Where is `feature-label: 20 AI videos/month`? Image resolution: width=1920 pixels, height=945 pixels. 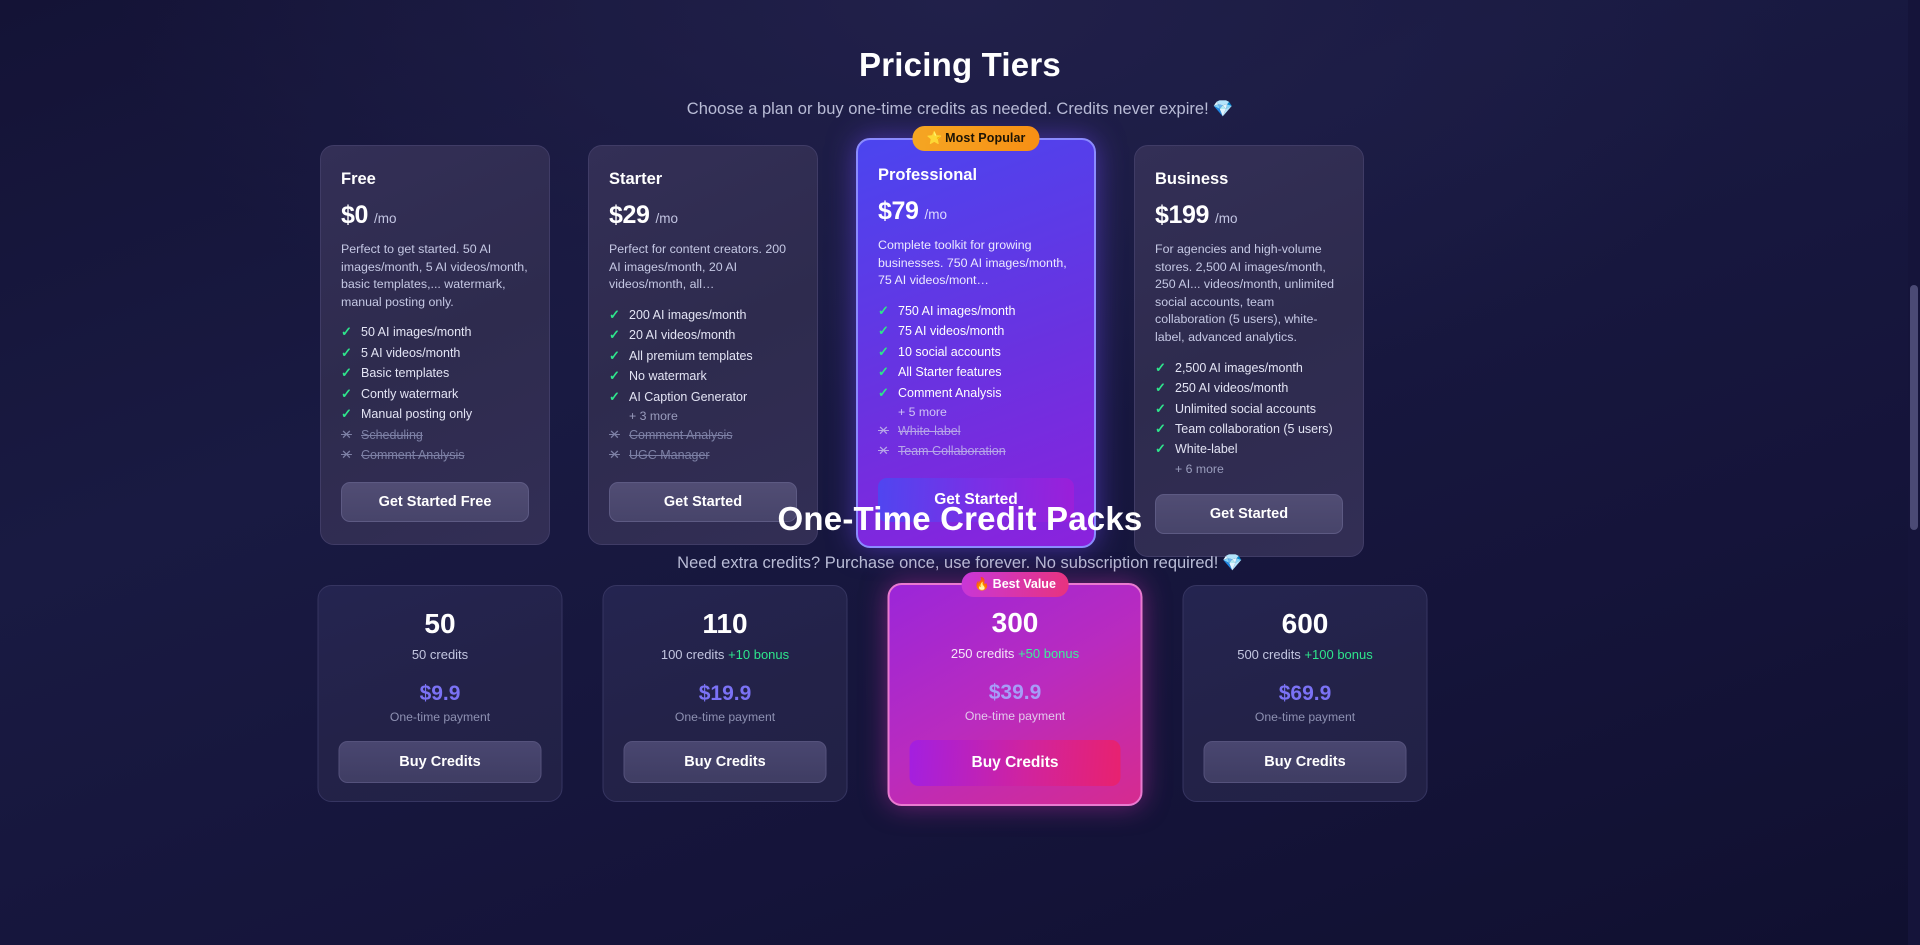 feature-label: 20 AI videos/month is located at coordinates (682, 335).